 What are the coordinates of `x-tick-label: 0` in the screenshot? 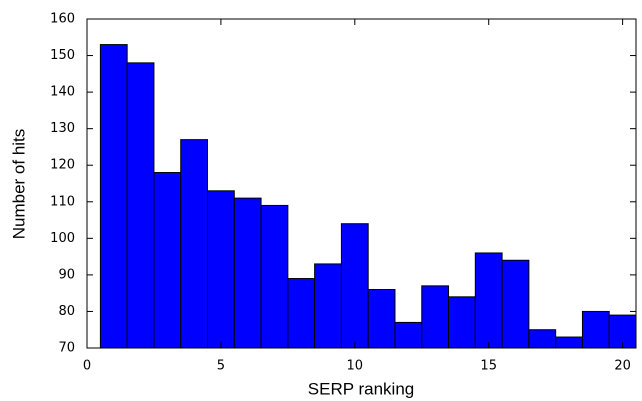 It's located at (87, 366).